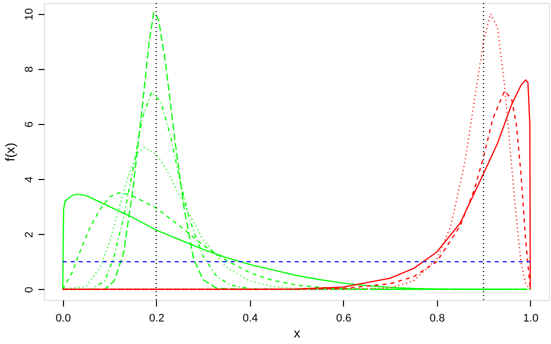  What do you see at coordinates (437, 318) in the screenshot?
I see `x-tick-label: 0.8` at bounding box center [437, 318].